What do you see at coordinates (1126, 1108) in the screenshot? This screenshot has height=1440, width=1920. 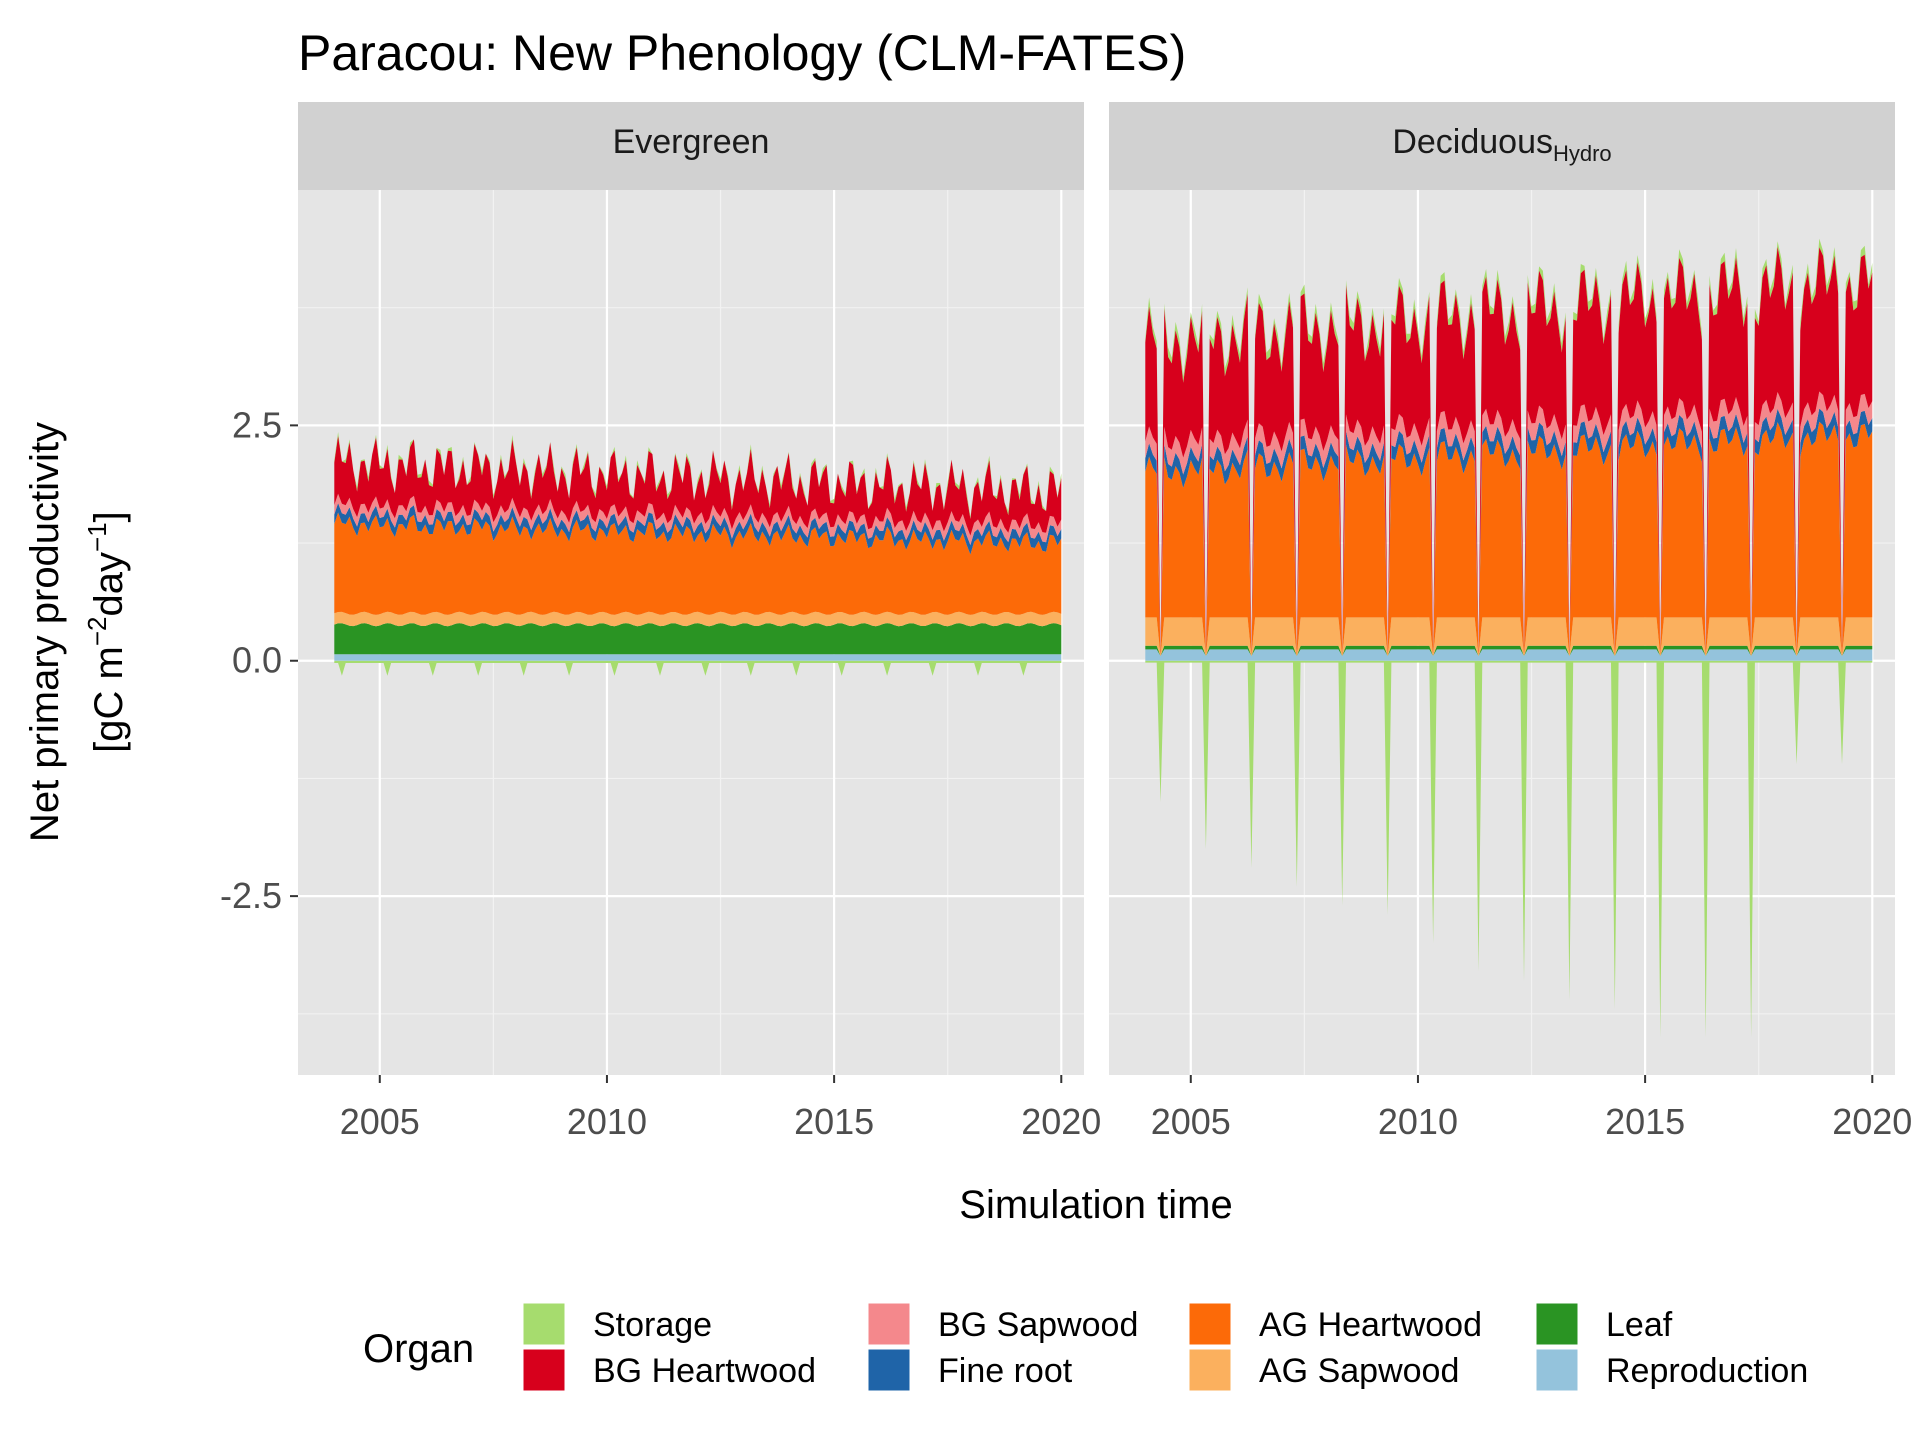 I see `x-axis: 2005 2010 2015 2020 2005 2010 2015 2020` at bounding box center [1126, 1108].